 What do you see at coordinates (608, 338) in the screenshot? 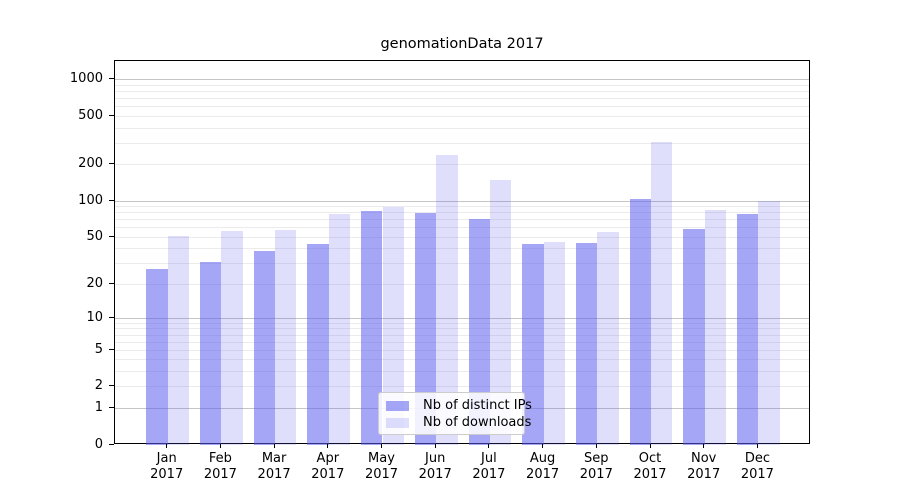
I see `bar-downloads-sep` at bounding box center [608, 338].